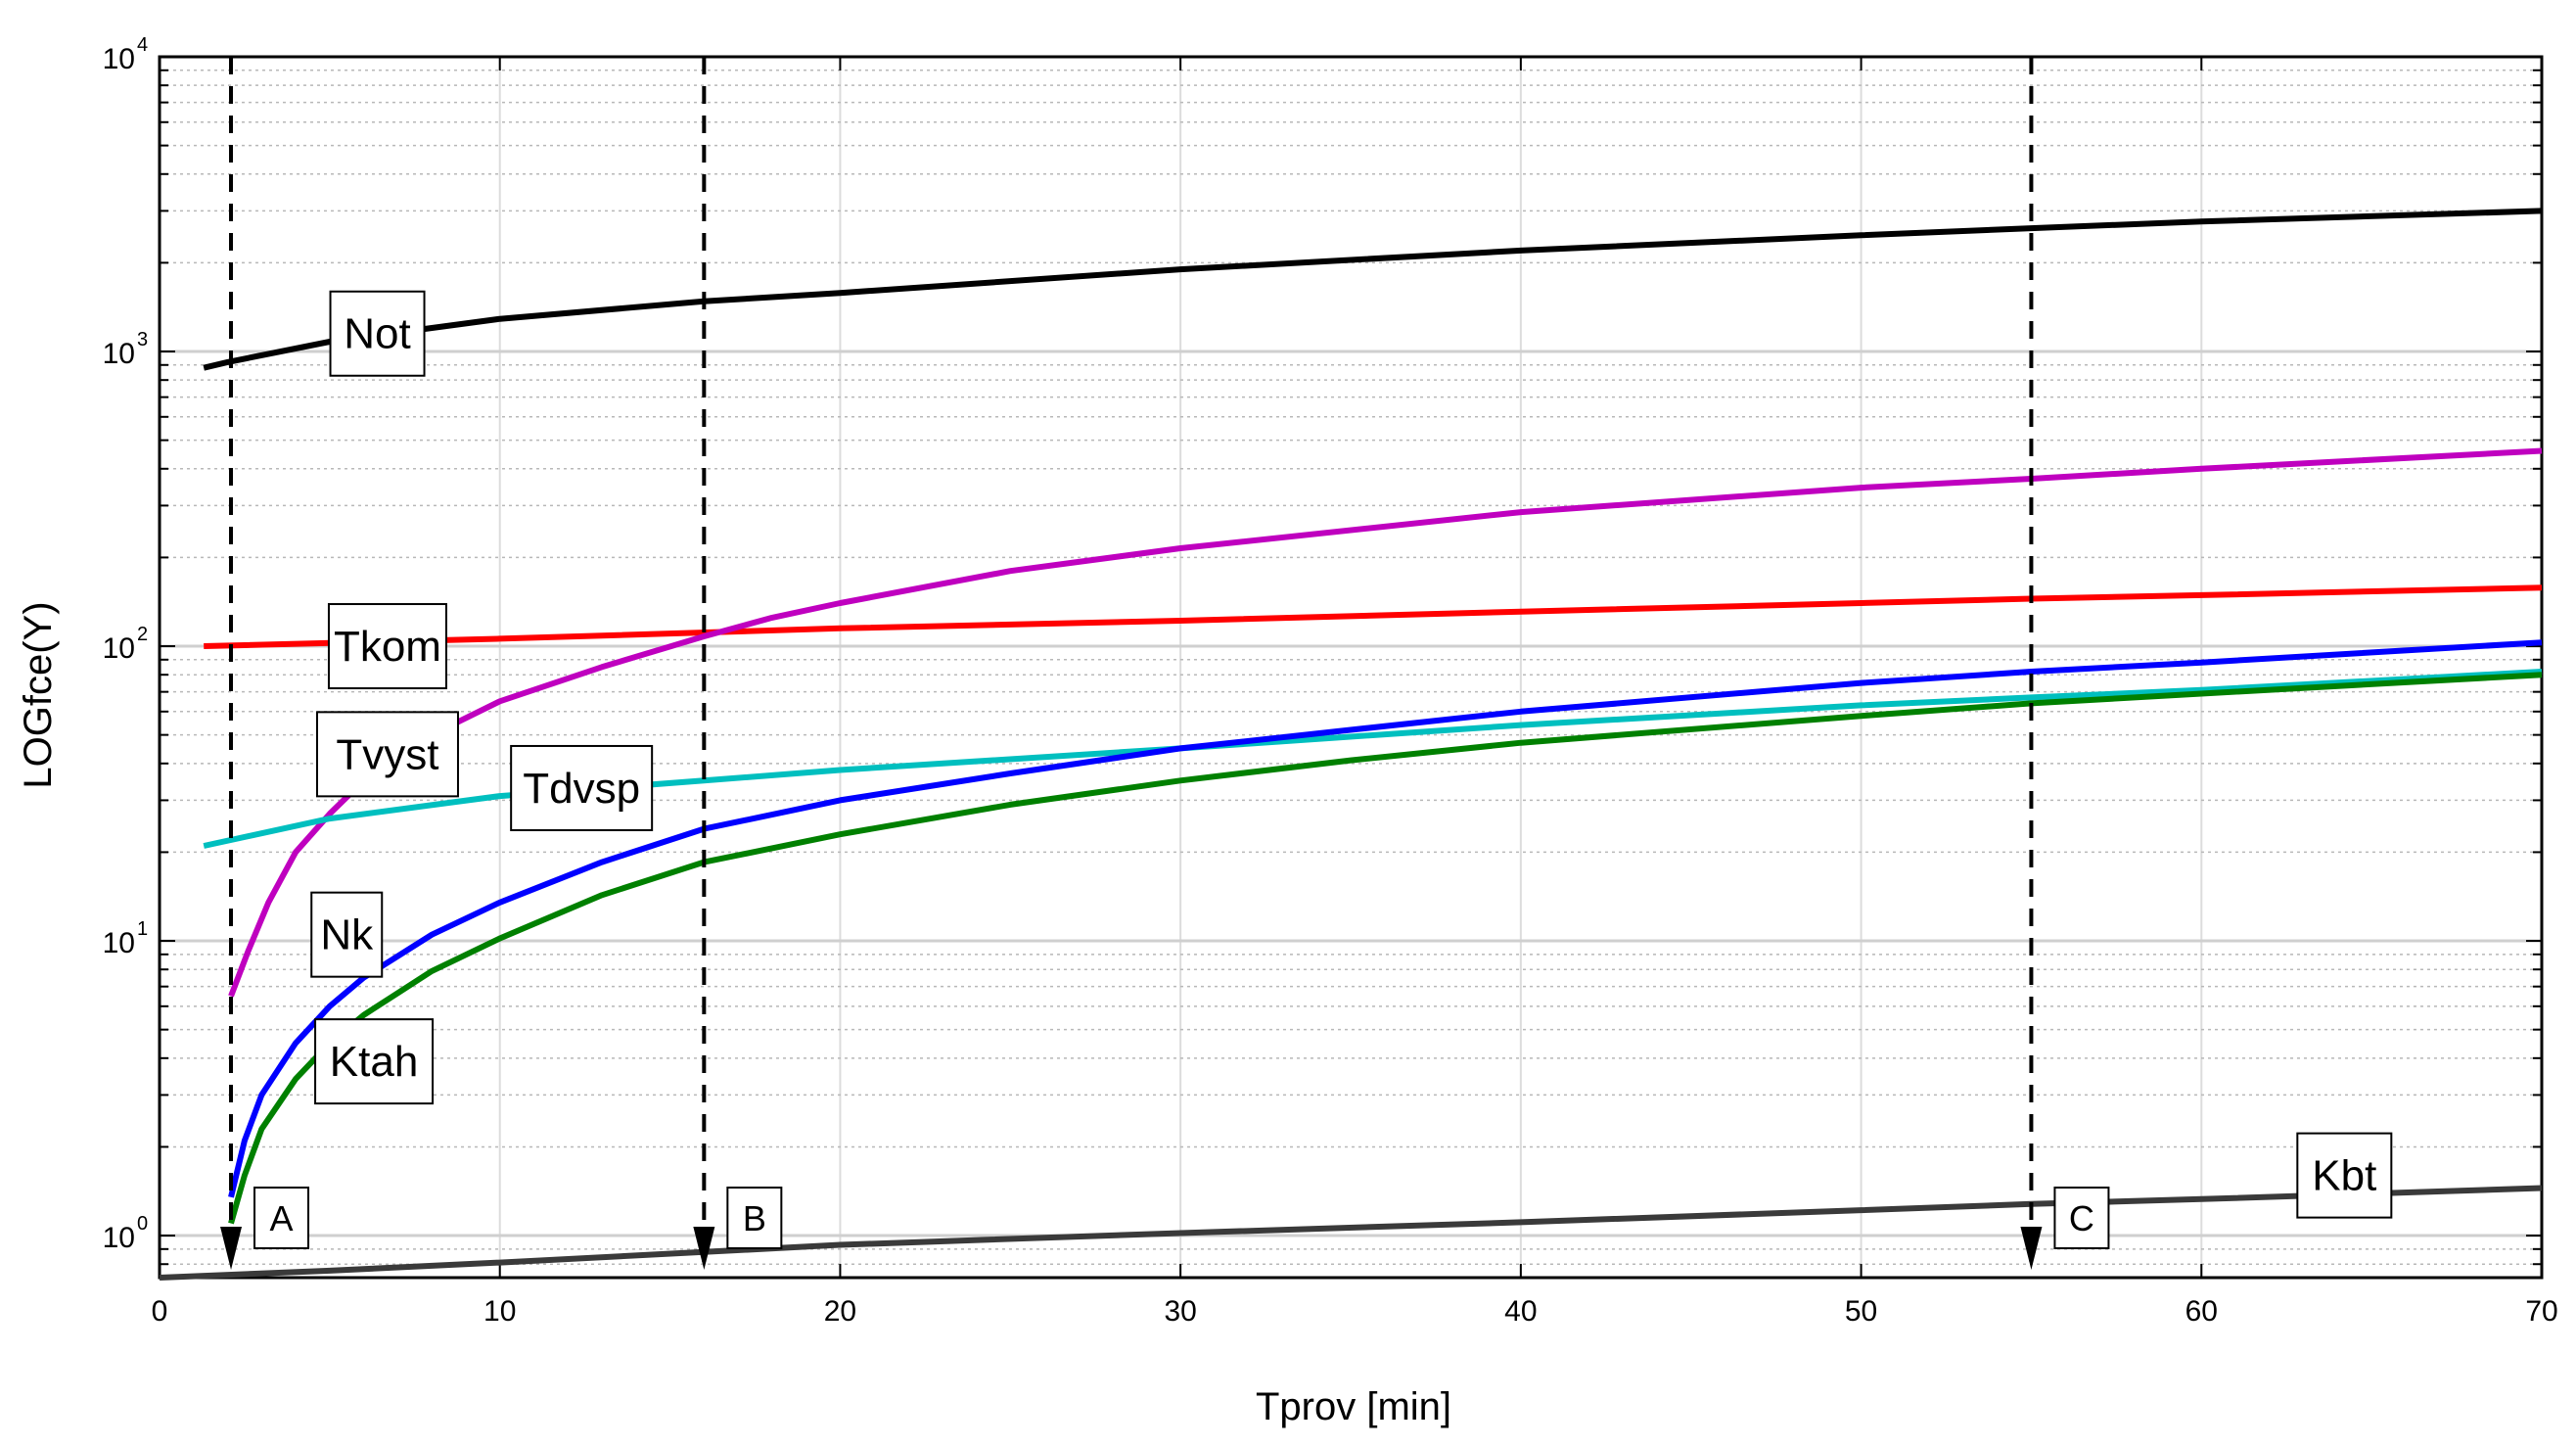 The height and width of the screenshot is (1447, 2576). I want to click on series-label-kbt: Kbt, so click(2344, 1176).